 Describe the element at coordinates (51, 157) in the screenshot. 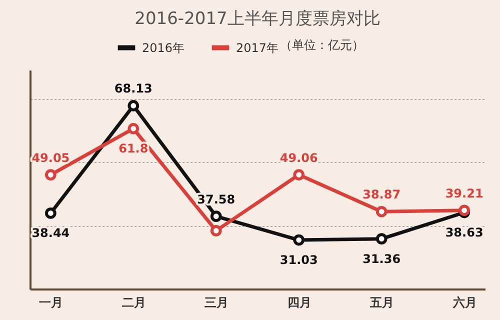

I see `data-label: 49.05` at that location.